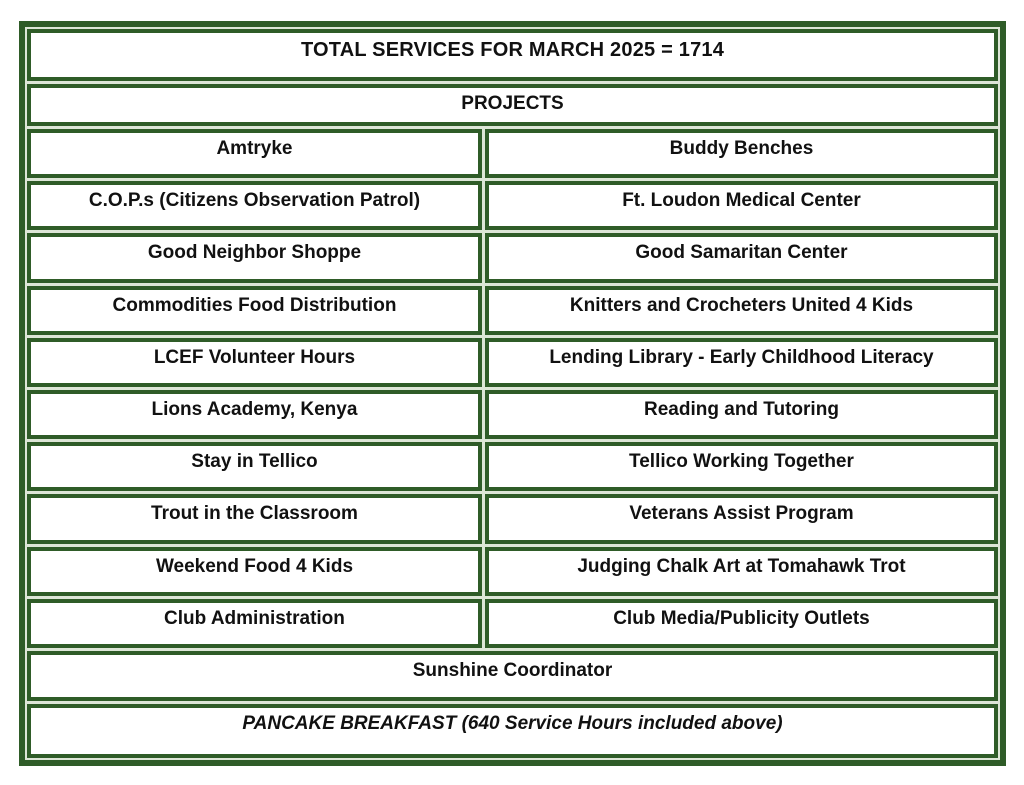  What do you see at coordinates (254, 258) in the screenshot?
I see `project-cell: Good Neighbor Shoppe` at bounding box center [254, 258].